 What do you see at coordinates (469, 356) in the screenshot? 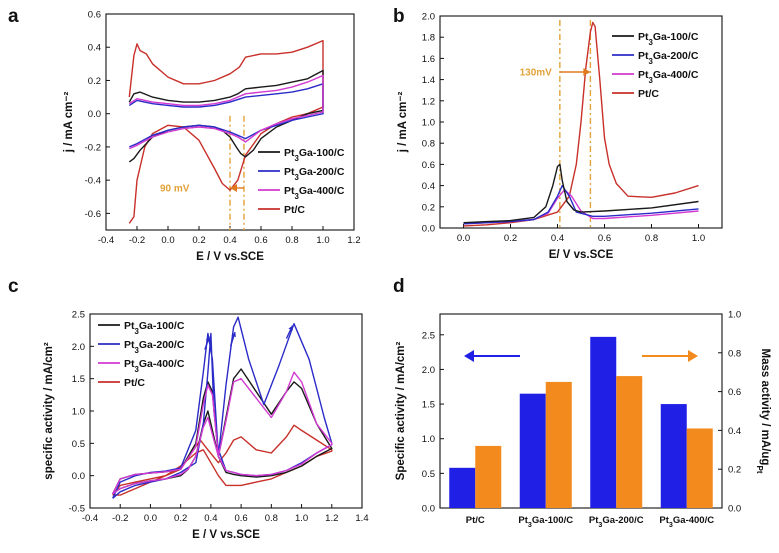
I see `arrow-left-icon` at bounding box center [469, 356].